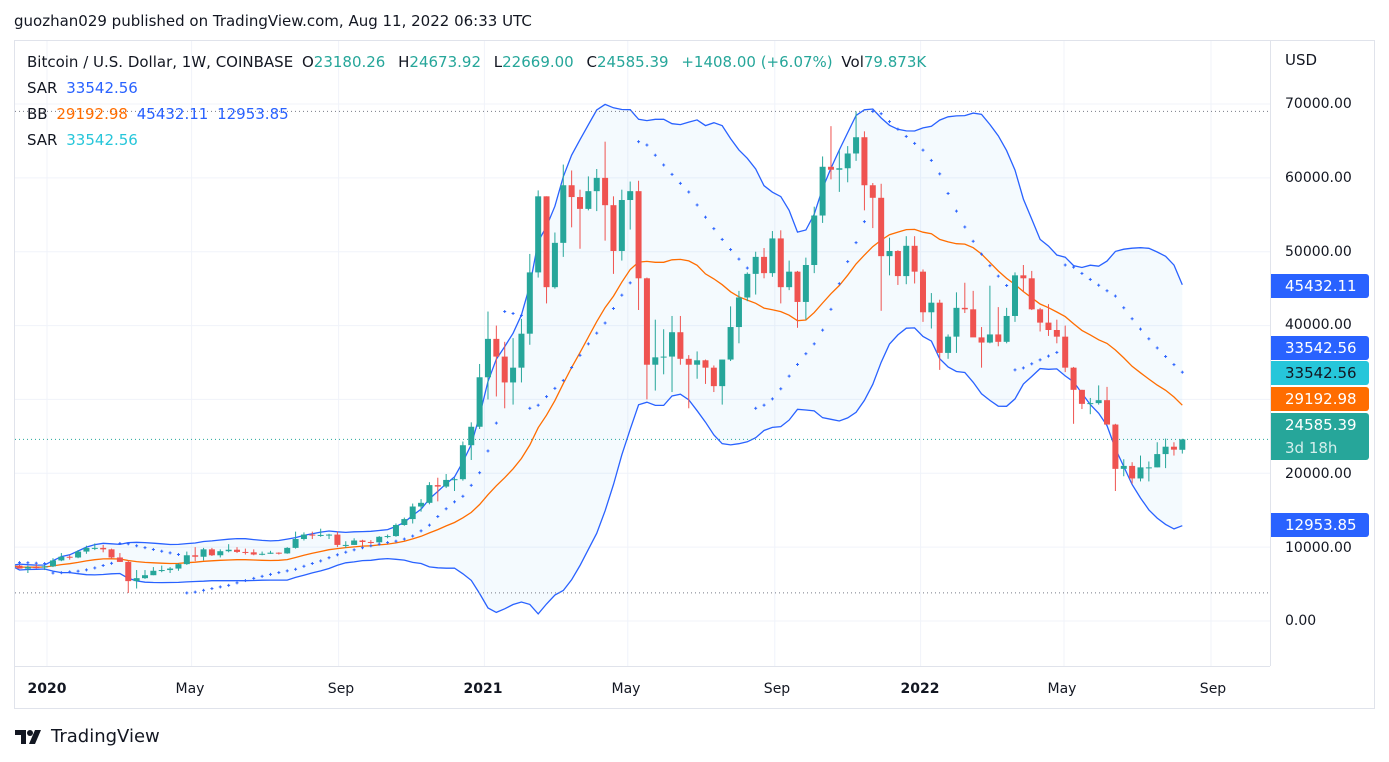  I want to click on bb-lower-value: 12953.85, so click(253, 114).